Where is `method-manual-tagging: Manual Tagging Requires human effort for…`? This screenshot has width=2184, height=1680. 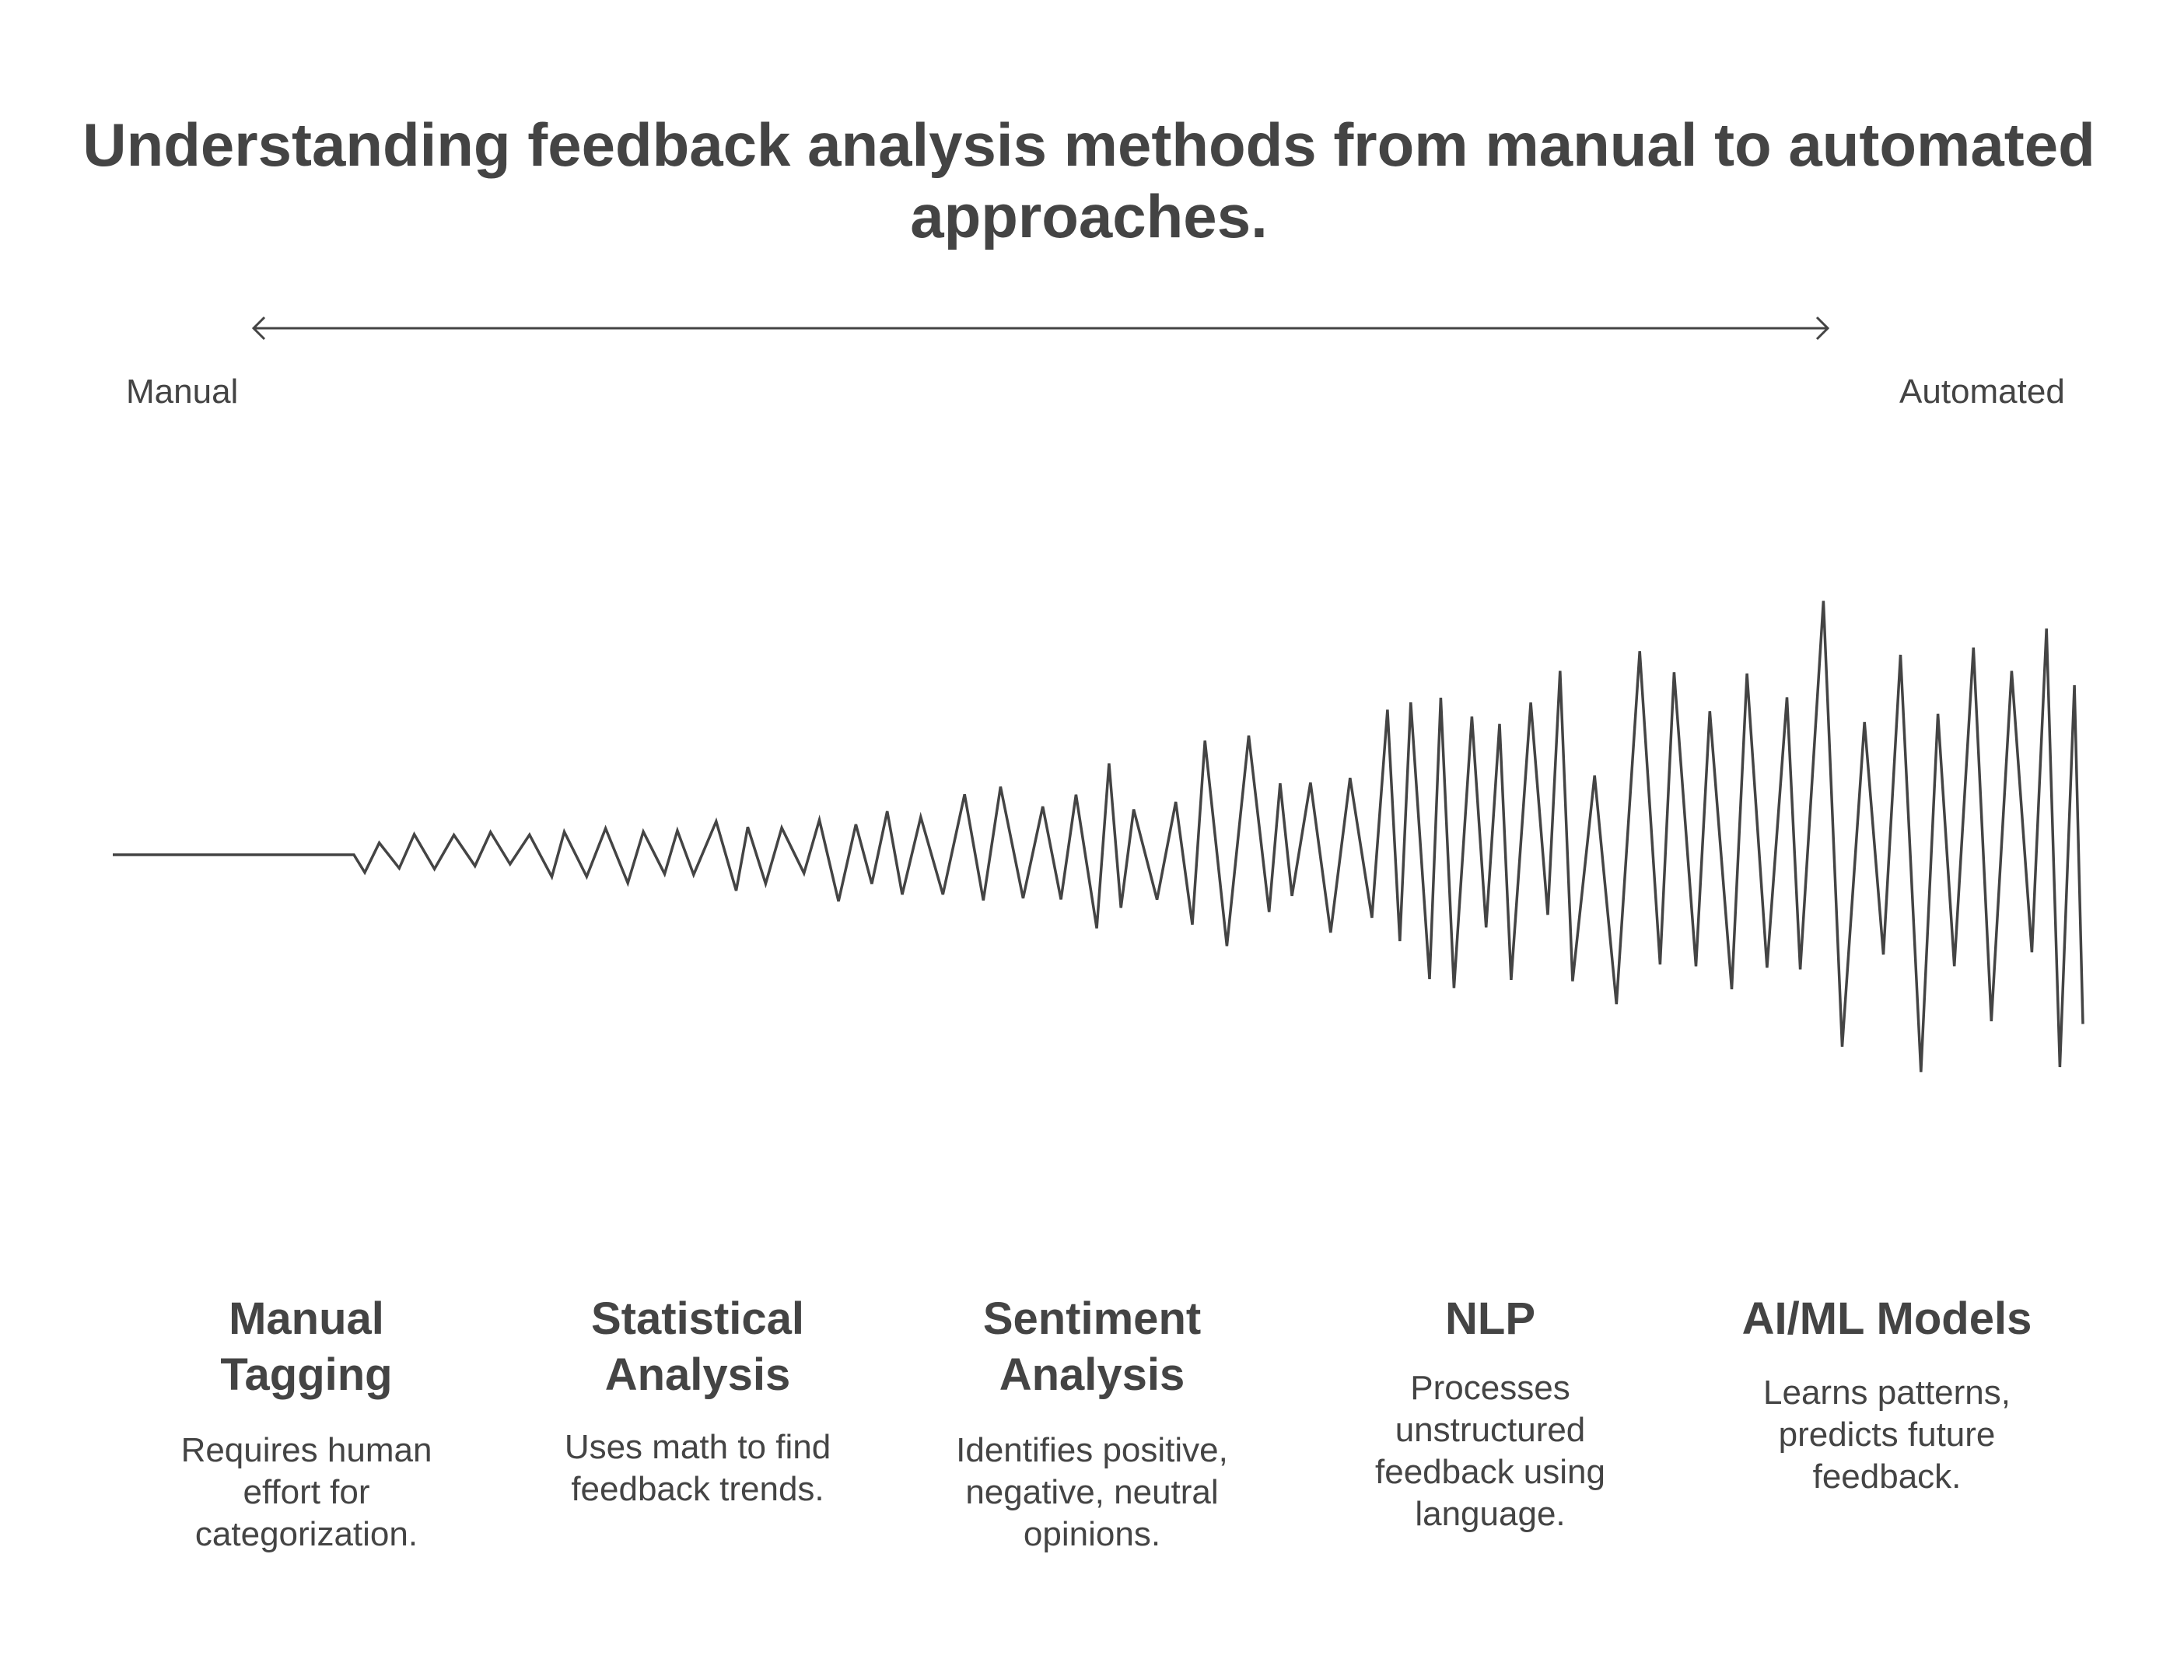 method-manual-tagging: Manual Tagging Requires human effort for… is located at coordinates (307, 1423).